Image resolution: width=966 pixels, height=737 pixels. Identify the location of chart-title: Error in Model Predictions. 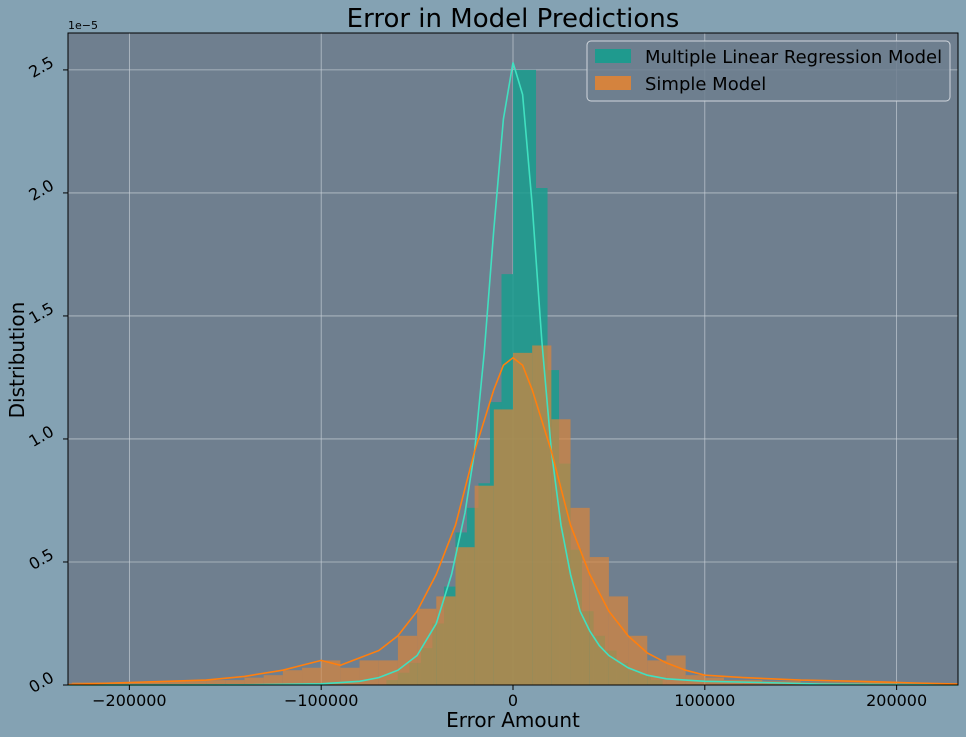
(513, 19).